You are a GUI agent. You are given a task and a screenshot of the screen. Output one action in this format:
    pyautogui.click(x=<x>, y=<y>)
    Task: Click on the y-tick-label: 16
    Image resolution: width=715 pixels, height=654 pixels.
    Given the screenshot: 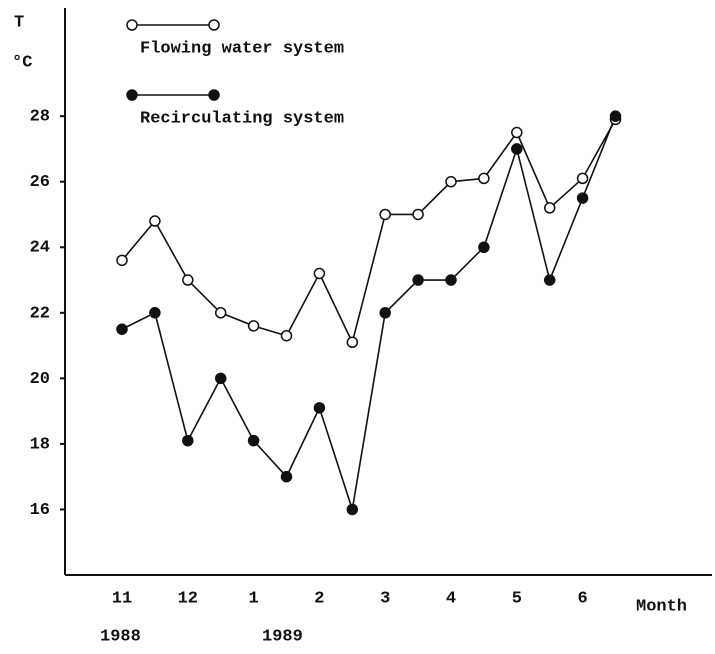 What is the action you would take?
    pyautogui.click(x=40, y=510)
    